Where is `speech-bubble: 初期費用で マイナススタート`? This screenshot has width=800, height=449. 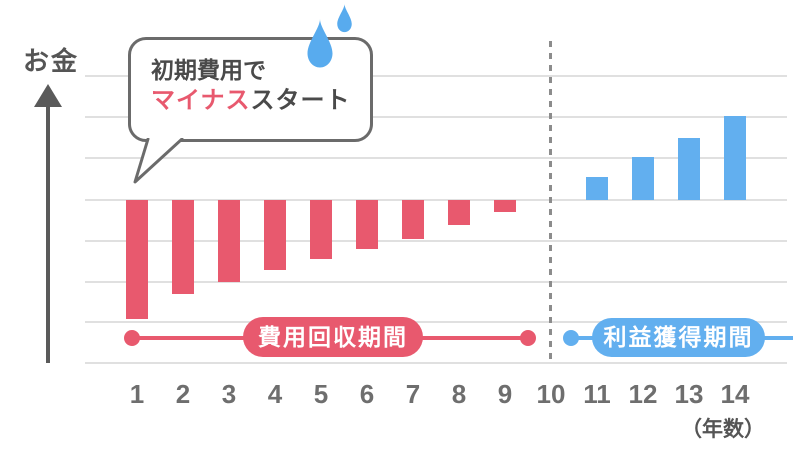
speech-bubble: 初期費用で マイナススタート is located at coordinates (250, 89).